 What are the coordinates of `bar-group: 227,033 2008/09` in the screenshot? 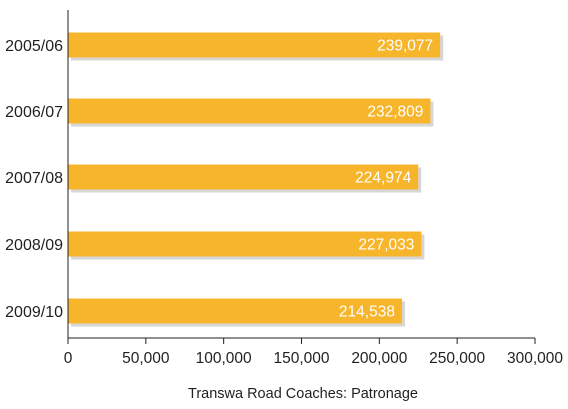 It's located at (215, 245).